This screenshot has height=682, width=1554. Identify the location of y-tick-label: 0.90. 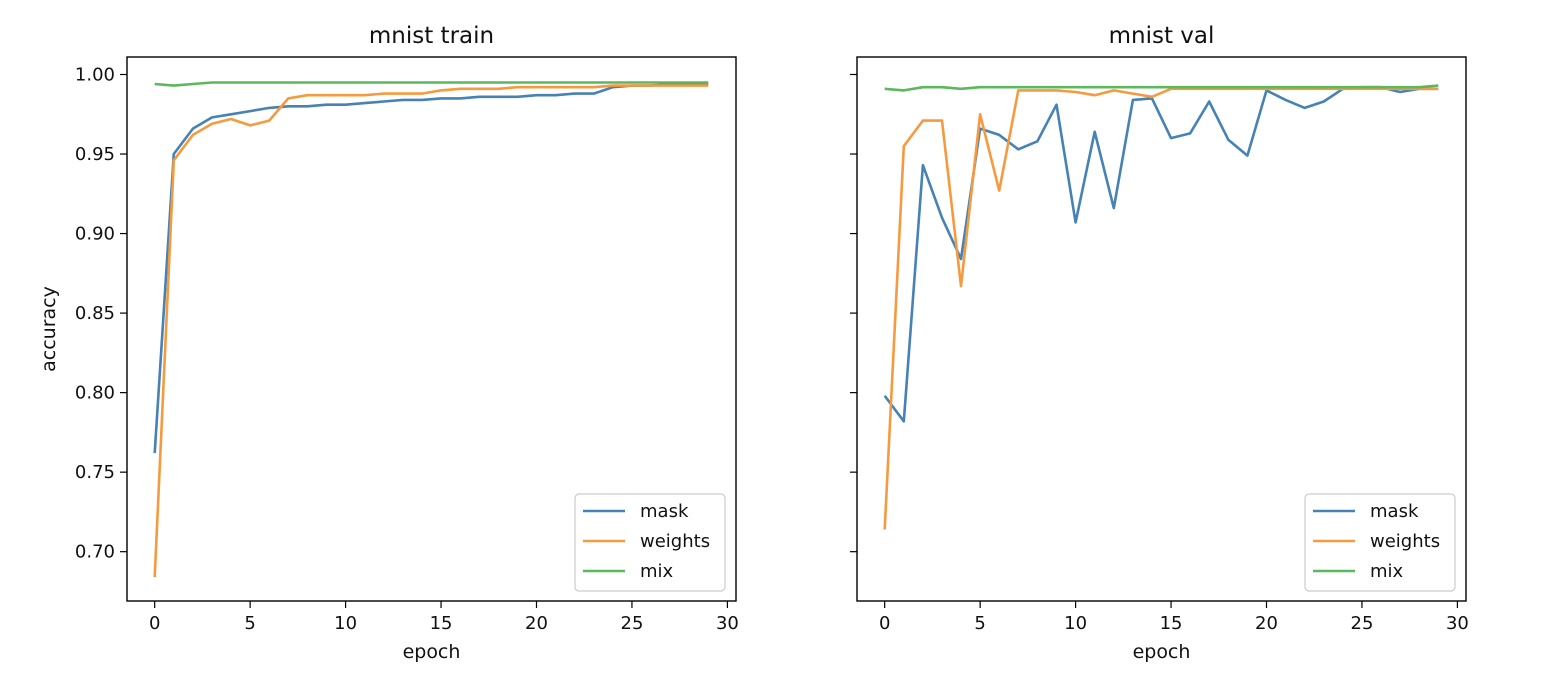
(95, 234).